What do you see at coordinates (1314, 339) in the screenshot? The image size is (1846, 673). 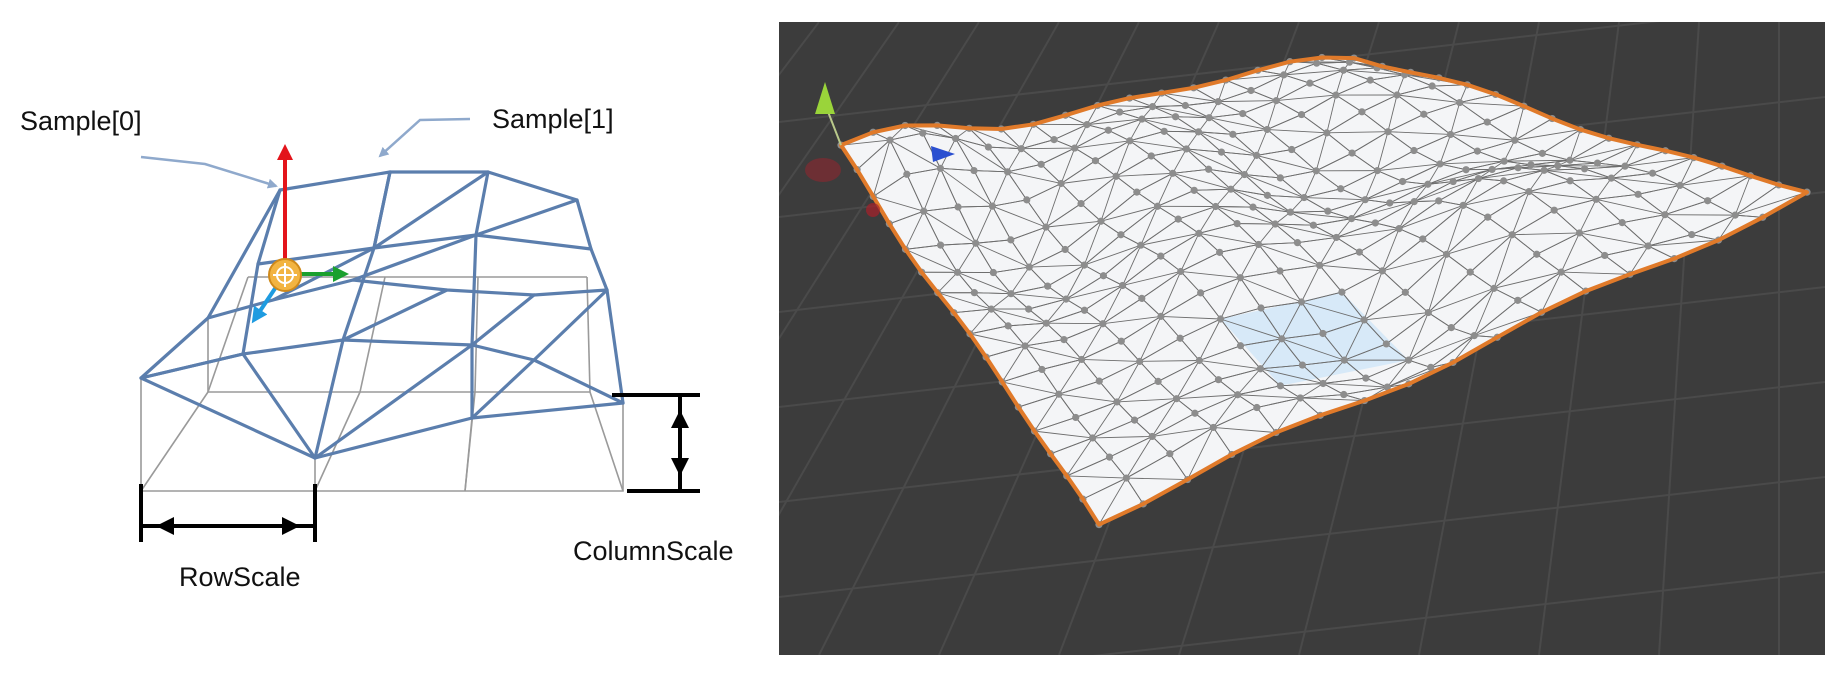 I see `selection-highlight` at bounding box center [1314, 339].